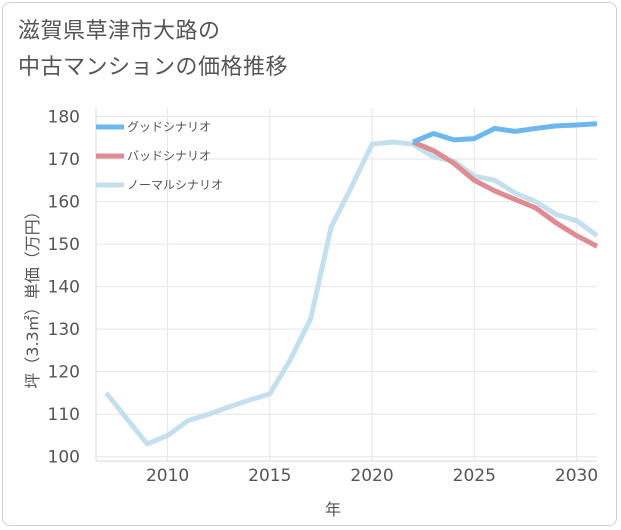  I want to click on y-tick-label: 160, so click(64, 203).